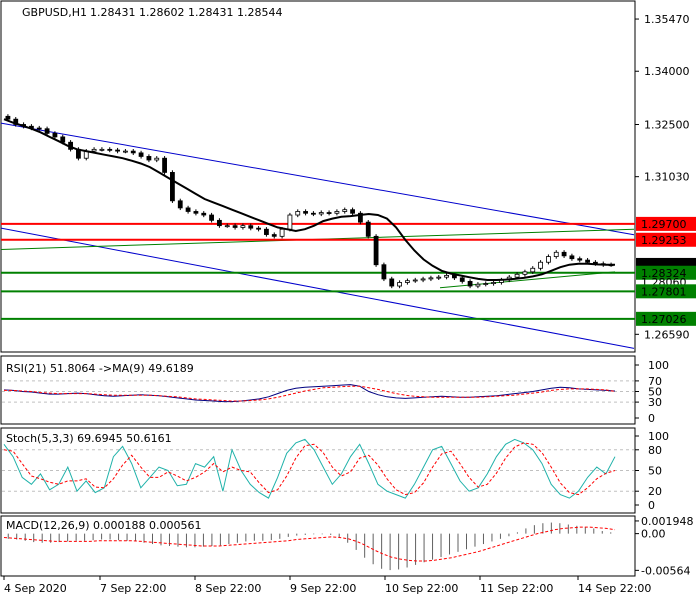 The image size is (700, 600). Describe the element at coordinates (89, 438) in the screenshot. I see `stoch-label: Stoch(5,3,3) 69.6945 50.6161` at that location.